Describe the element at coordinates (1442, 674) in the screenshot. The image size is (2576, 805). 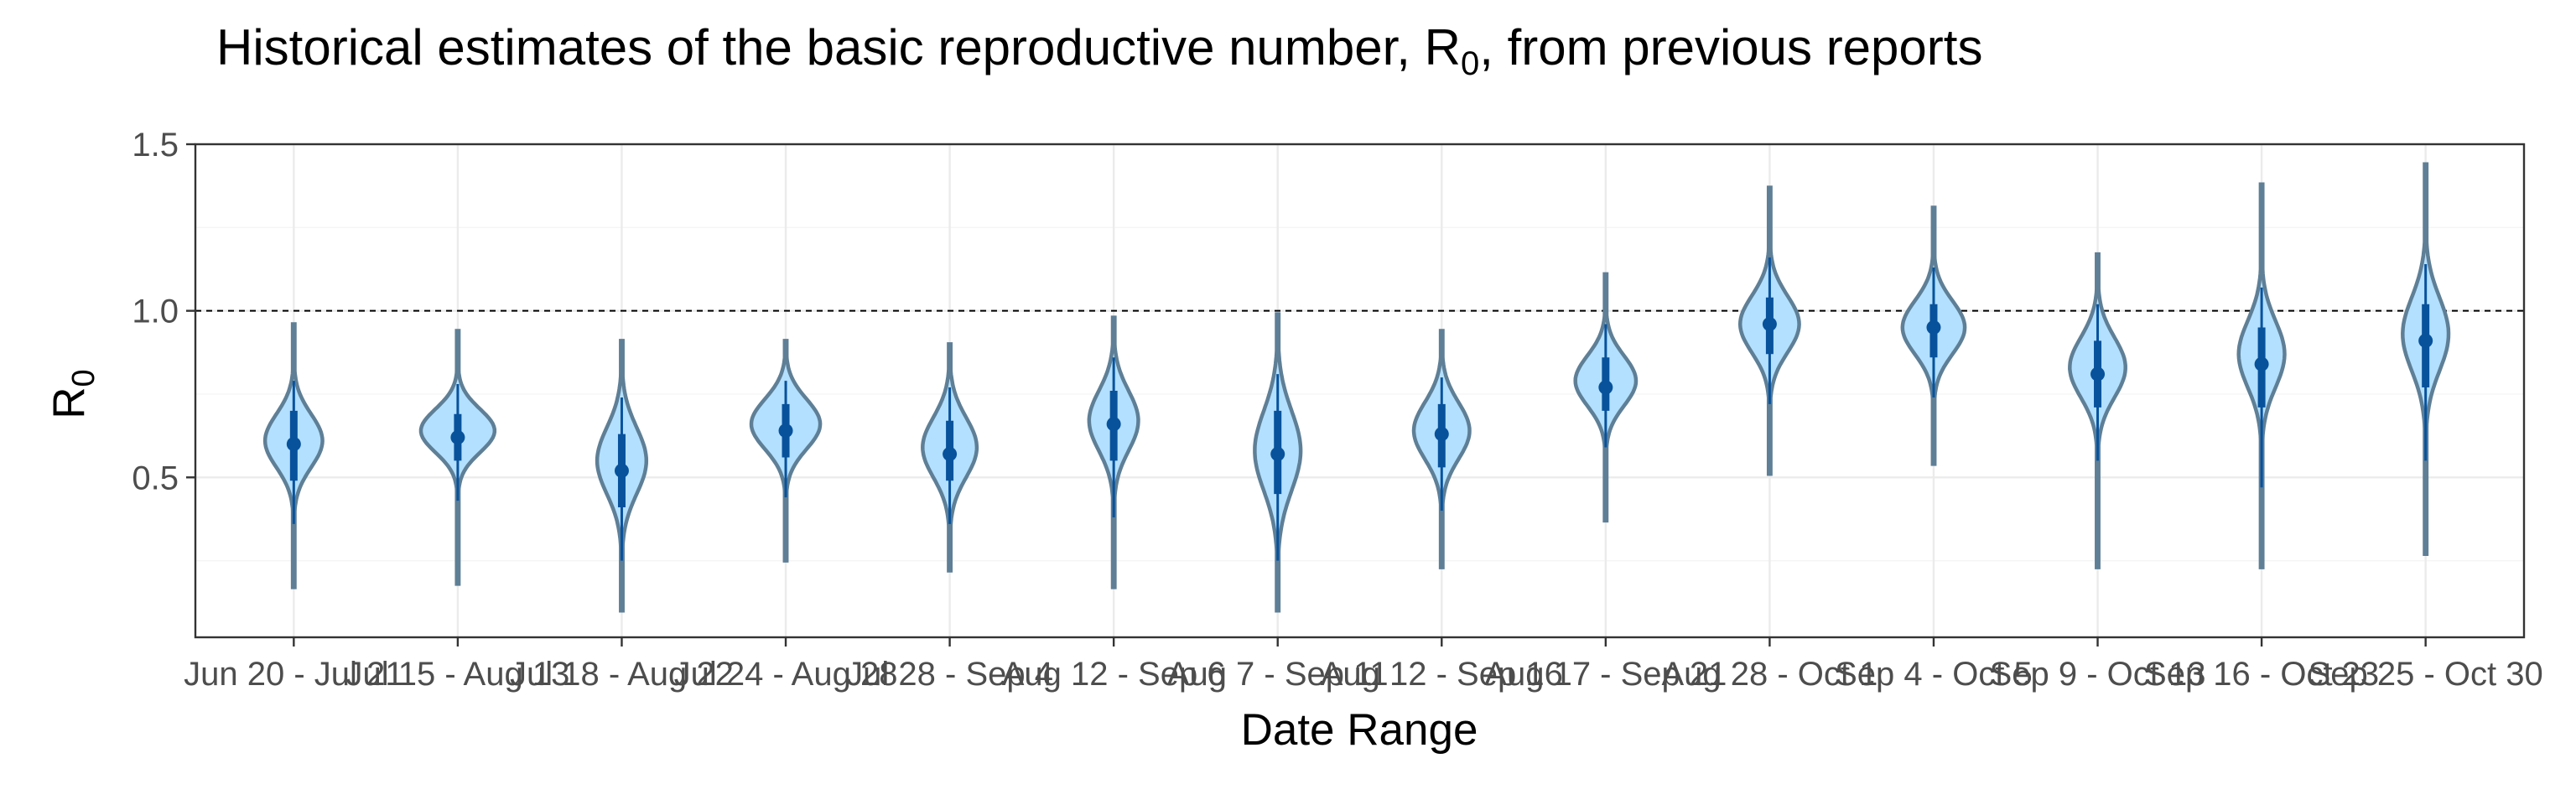
I see `x-tick-label: Aug 12 - Sep 16` at that location.